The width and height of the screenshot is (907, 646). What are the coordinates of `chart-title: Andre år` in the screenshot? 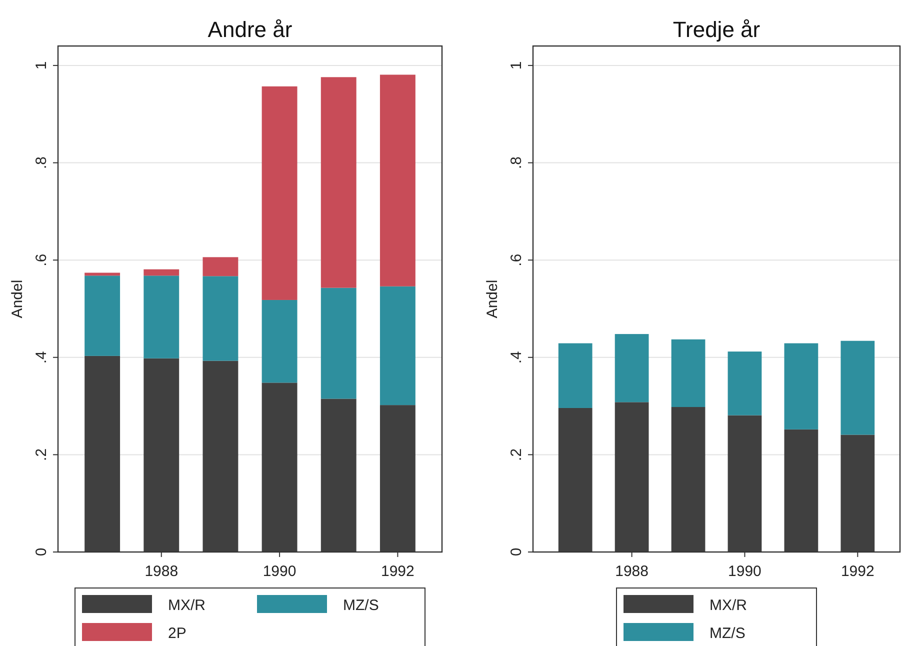 It's located at (250, 29).